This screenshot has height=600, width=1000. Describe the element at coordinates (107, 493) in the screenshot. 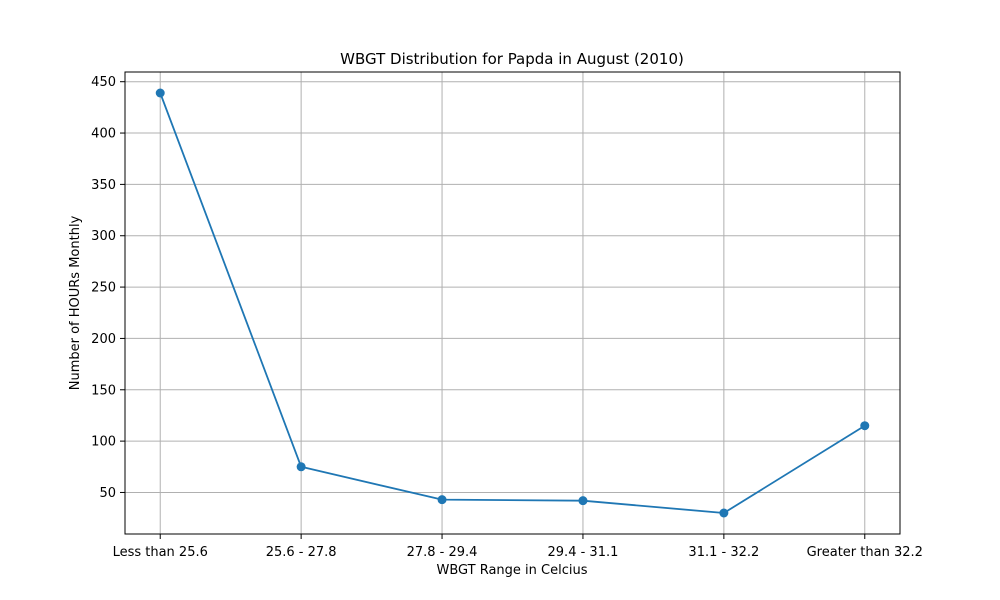

I see `y-tick-label: 50` at that location.